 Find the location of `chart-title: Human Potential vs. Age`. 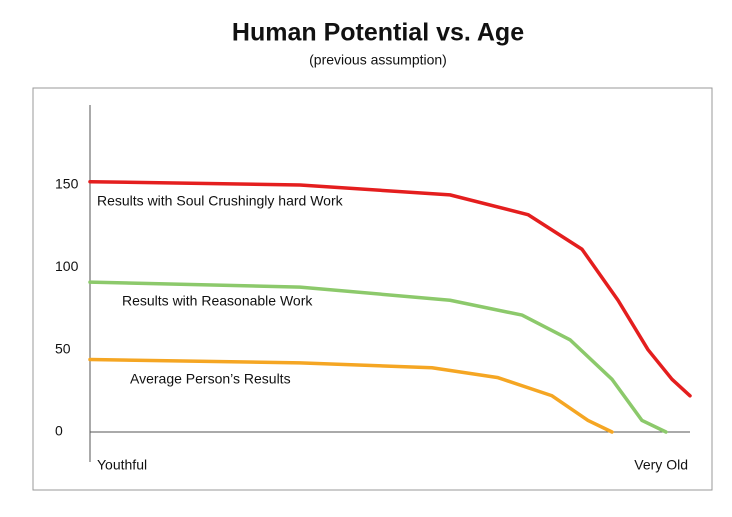

chart-title: Human Potential vs. Age is located at coordinates (378, 33).